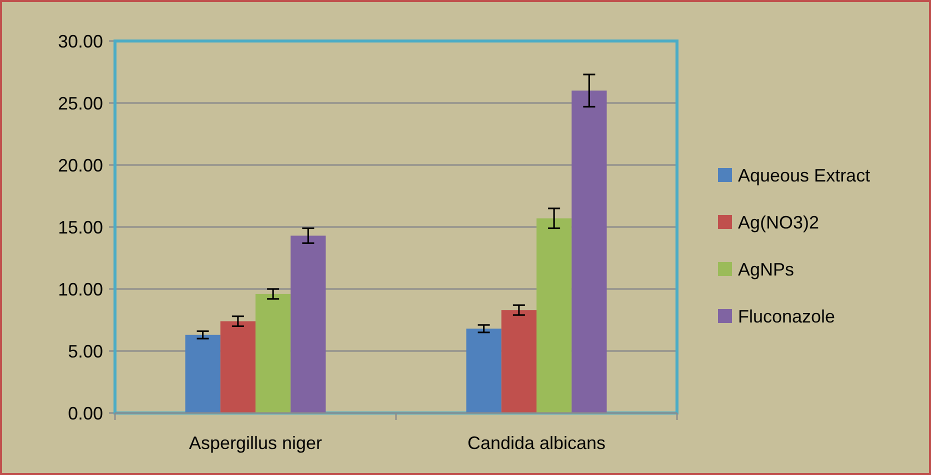 Image resolution: width=931 pixels, height=475 pixels. What do you see at coordinates (80, 103) in the screenshot?
I see `y-tick-label: 25.00` at bounding box center [80, 103].